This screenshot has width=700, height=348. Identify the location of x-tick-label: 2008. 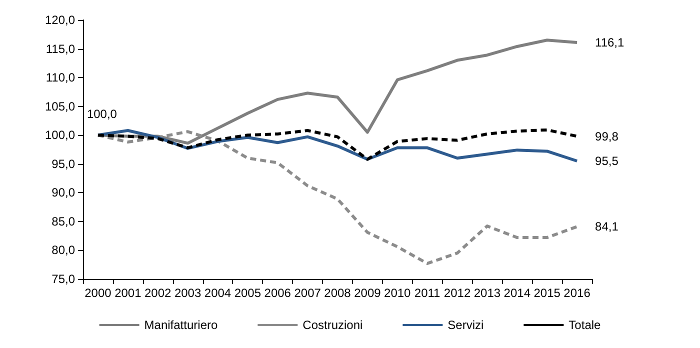
(338, 293).